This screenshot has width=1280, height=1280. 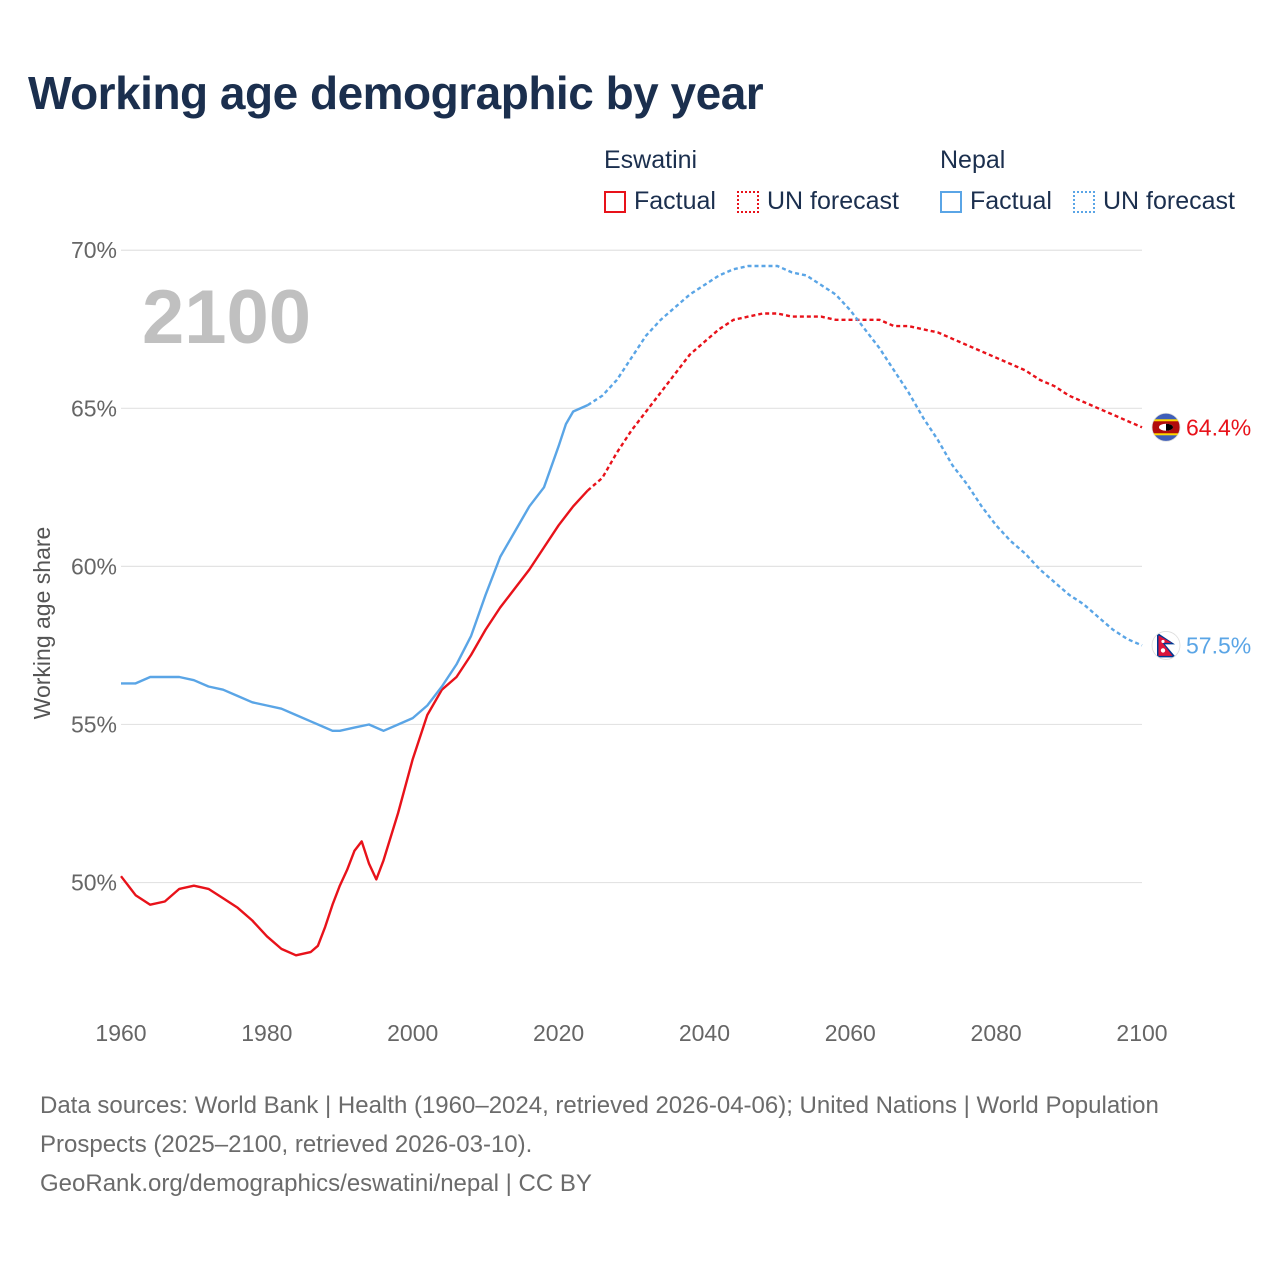 I want to click on legend-group-name: Eswatini, so click(x=651, y=160).